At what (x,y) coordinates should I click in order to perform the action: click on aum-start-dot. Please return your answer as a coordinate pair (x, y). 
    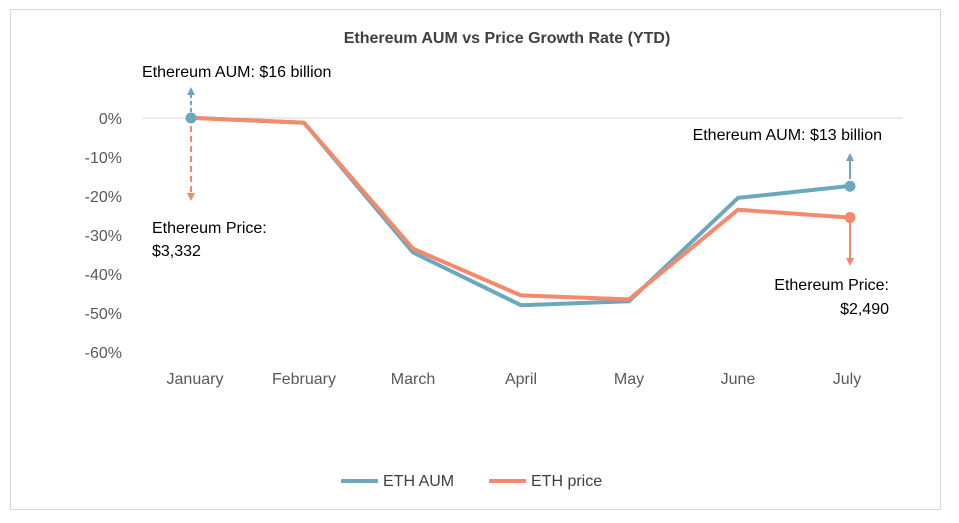
    Looking at the image, I should click on (191, 118).